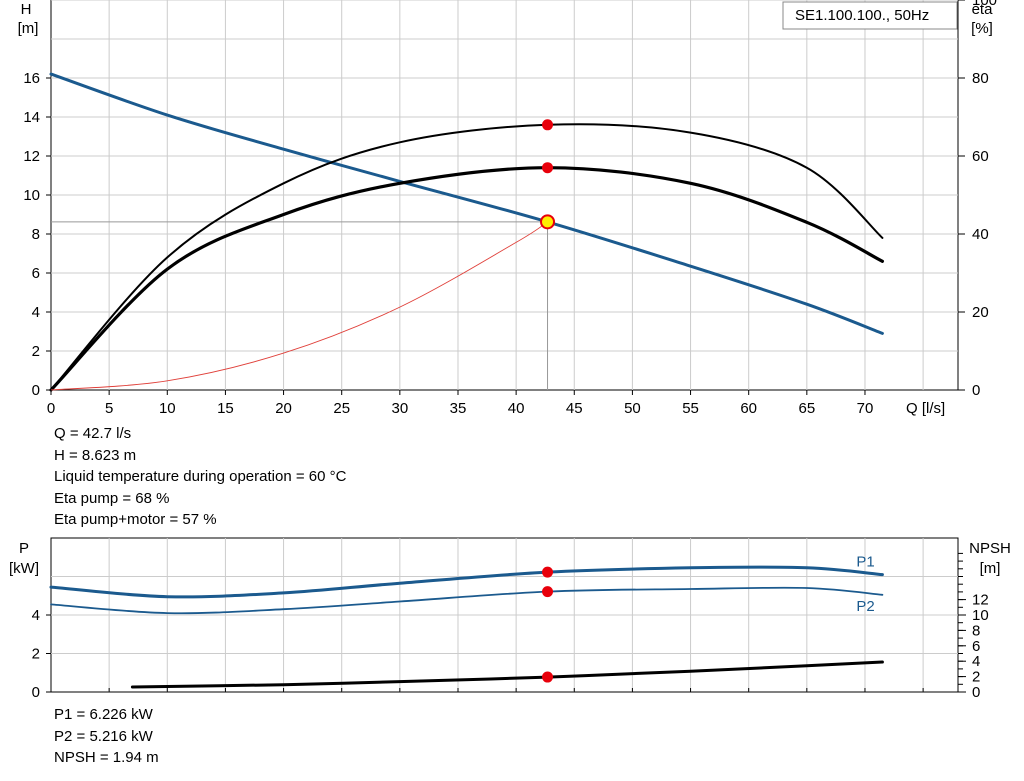  I want to click on y-axis-unit-p: [kW], so click(24, 568).